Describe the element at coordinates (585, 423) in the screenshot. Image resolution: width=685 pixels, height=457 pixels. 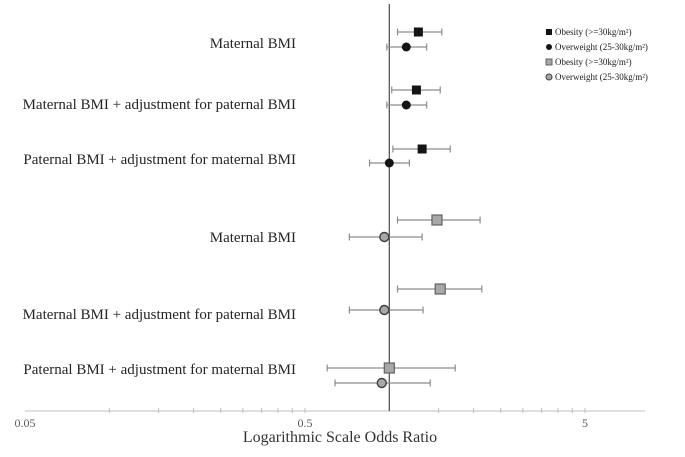
I see `x-axis-tick-label: 5` at that location.